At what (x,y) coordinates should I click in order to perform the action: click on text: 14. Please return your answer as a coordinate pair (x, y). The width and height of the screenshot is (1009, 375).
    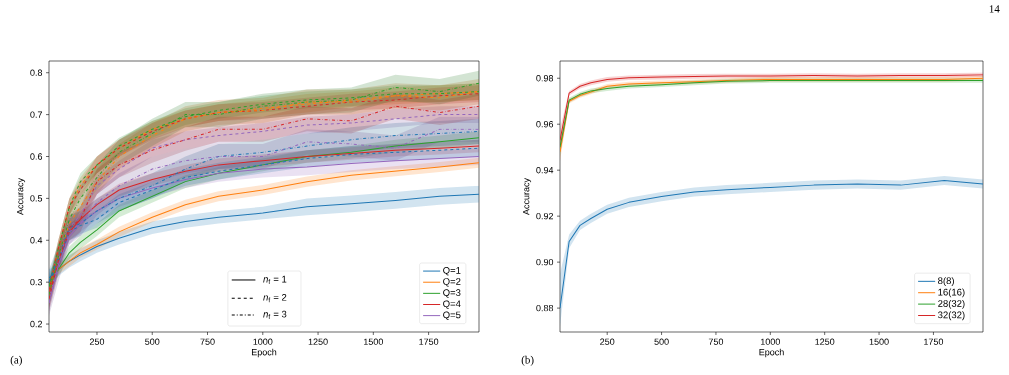
    Looking at the image, I should click on (994, 9).